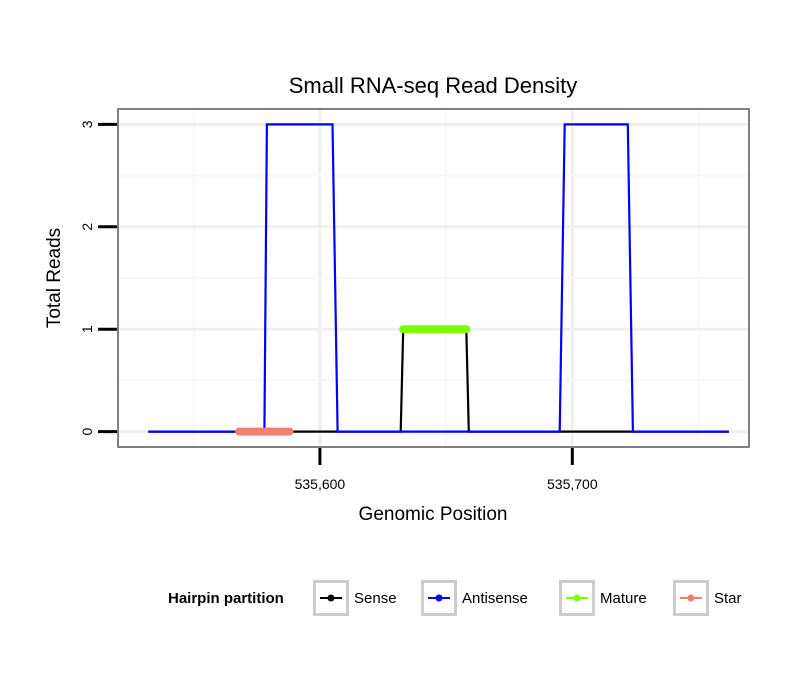  I want to click on y-tick-label: 3, so click(87, 124).